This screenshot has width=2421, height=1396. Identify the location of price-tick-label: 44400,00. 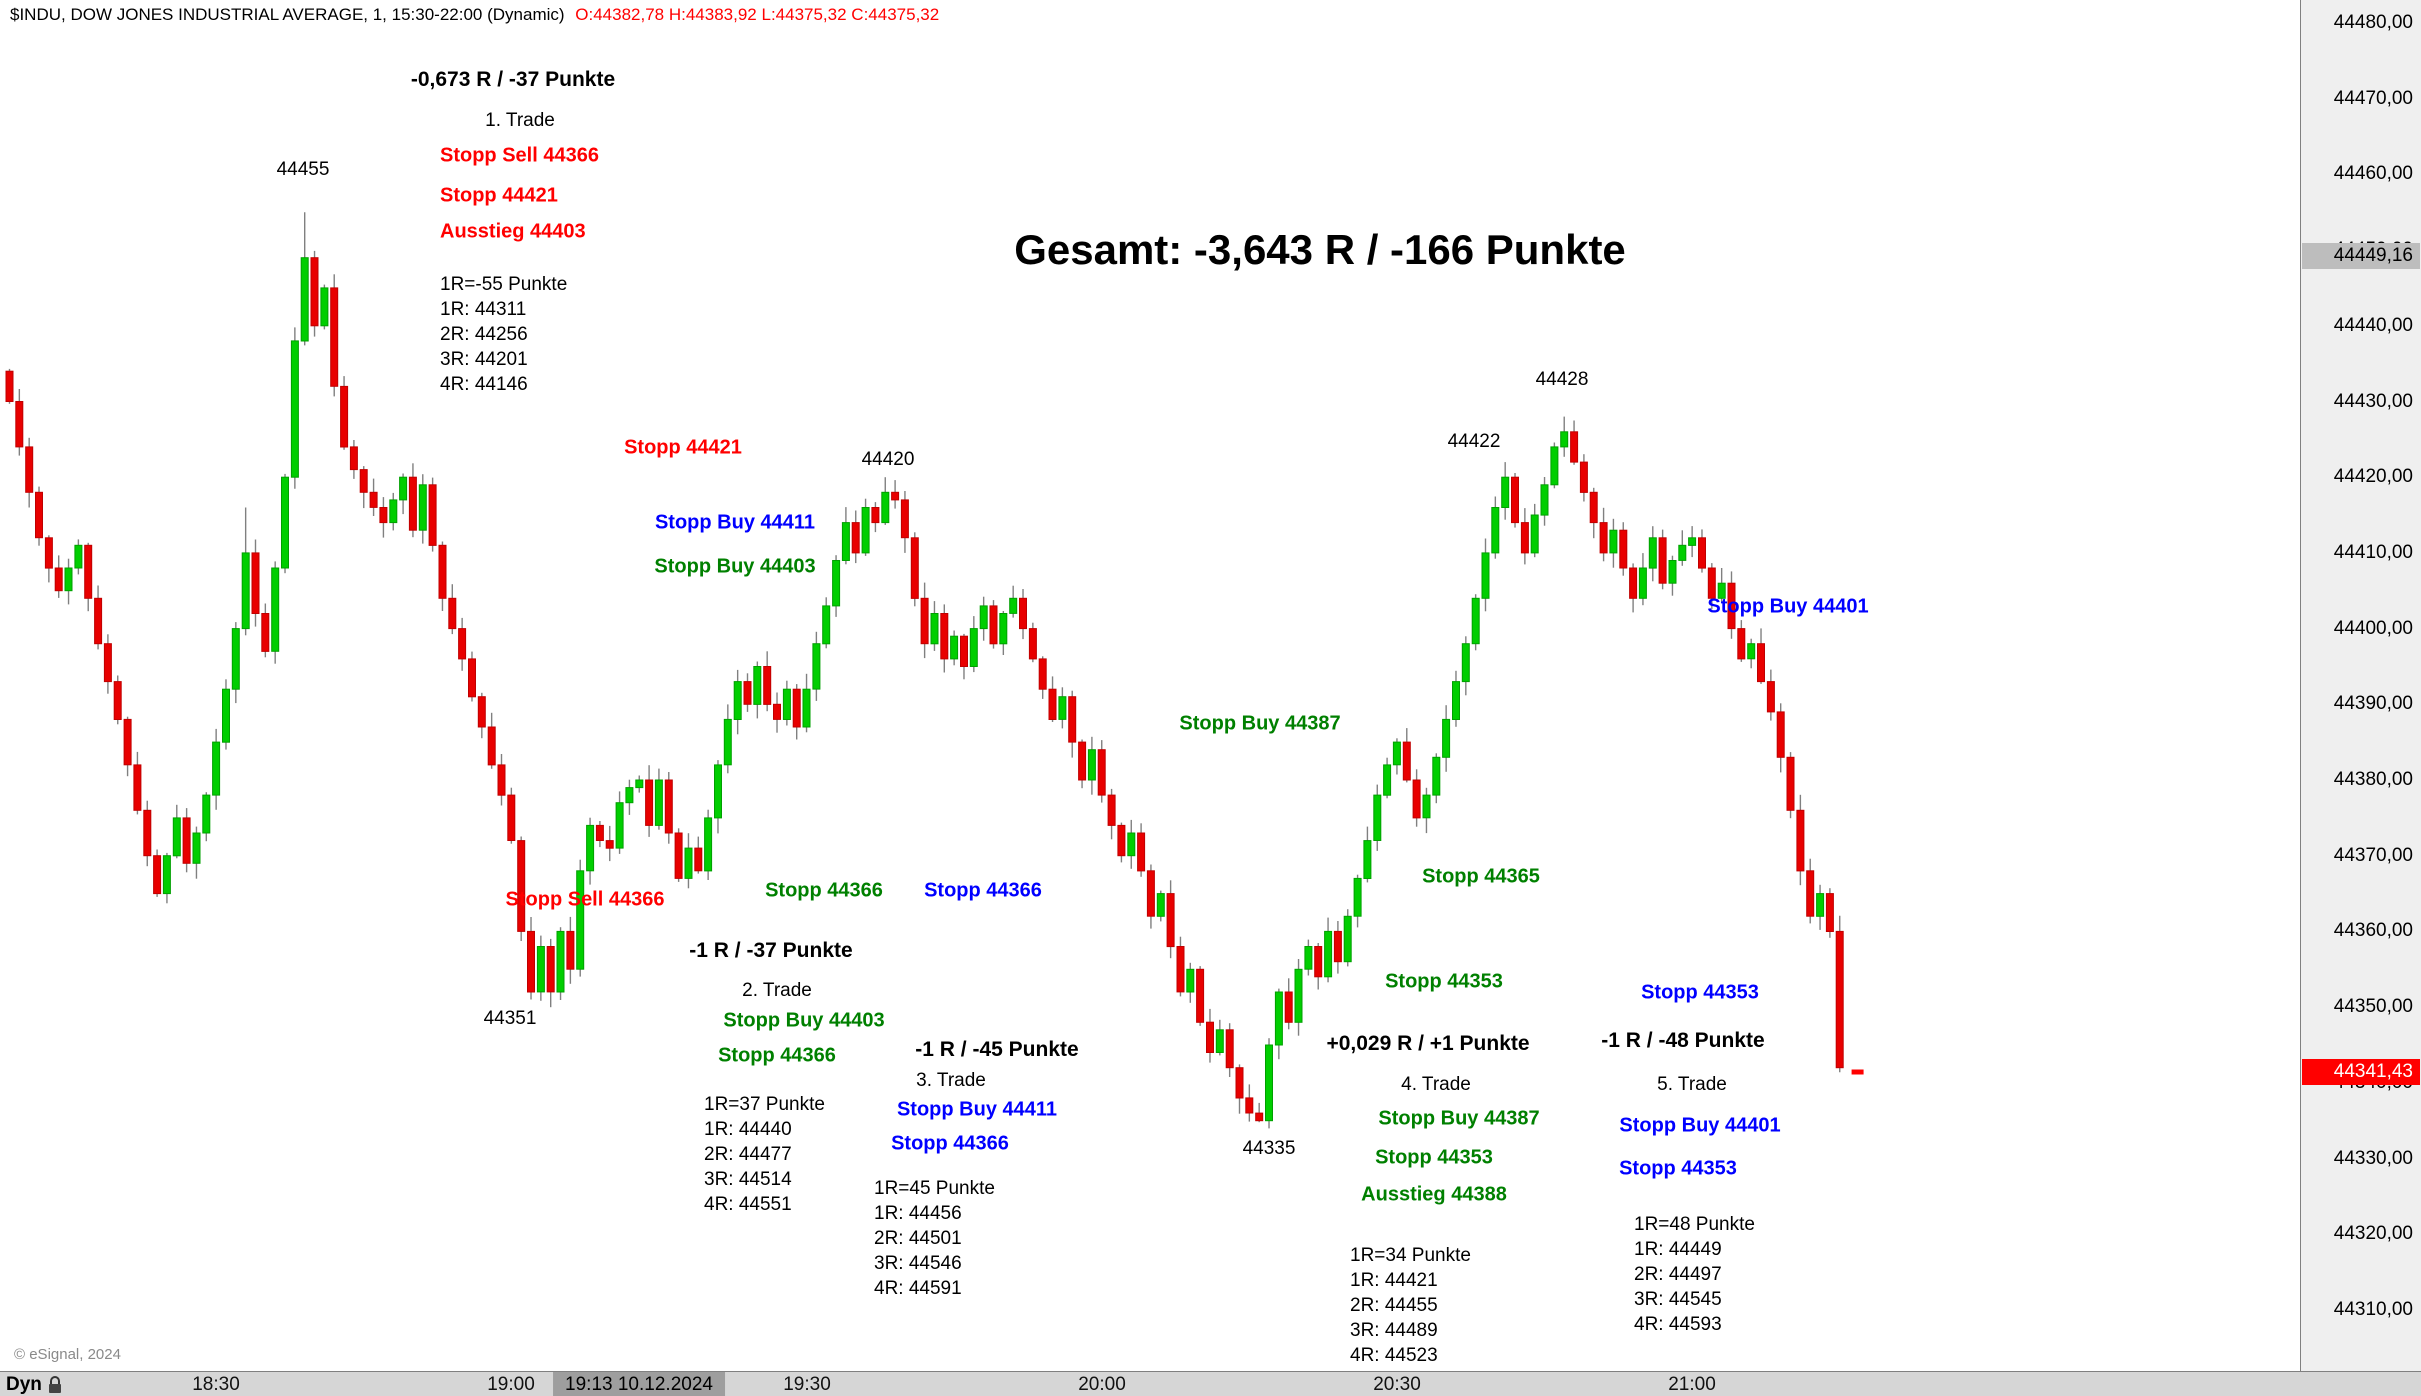
(2373, 628).